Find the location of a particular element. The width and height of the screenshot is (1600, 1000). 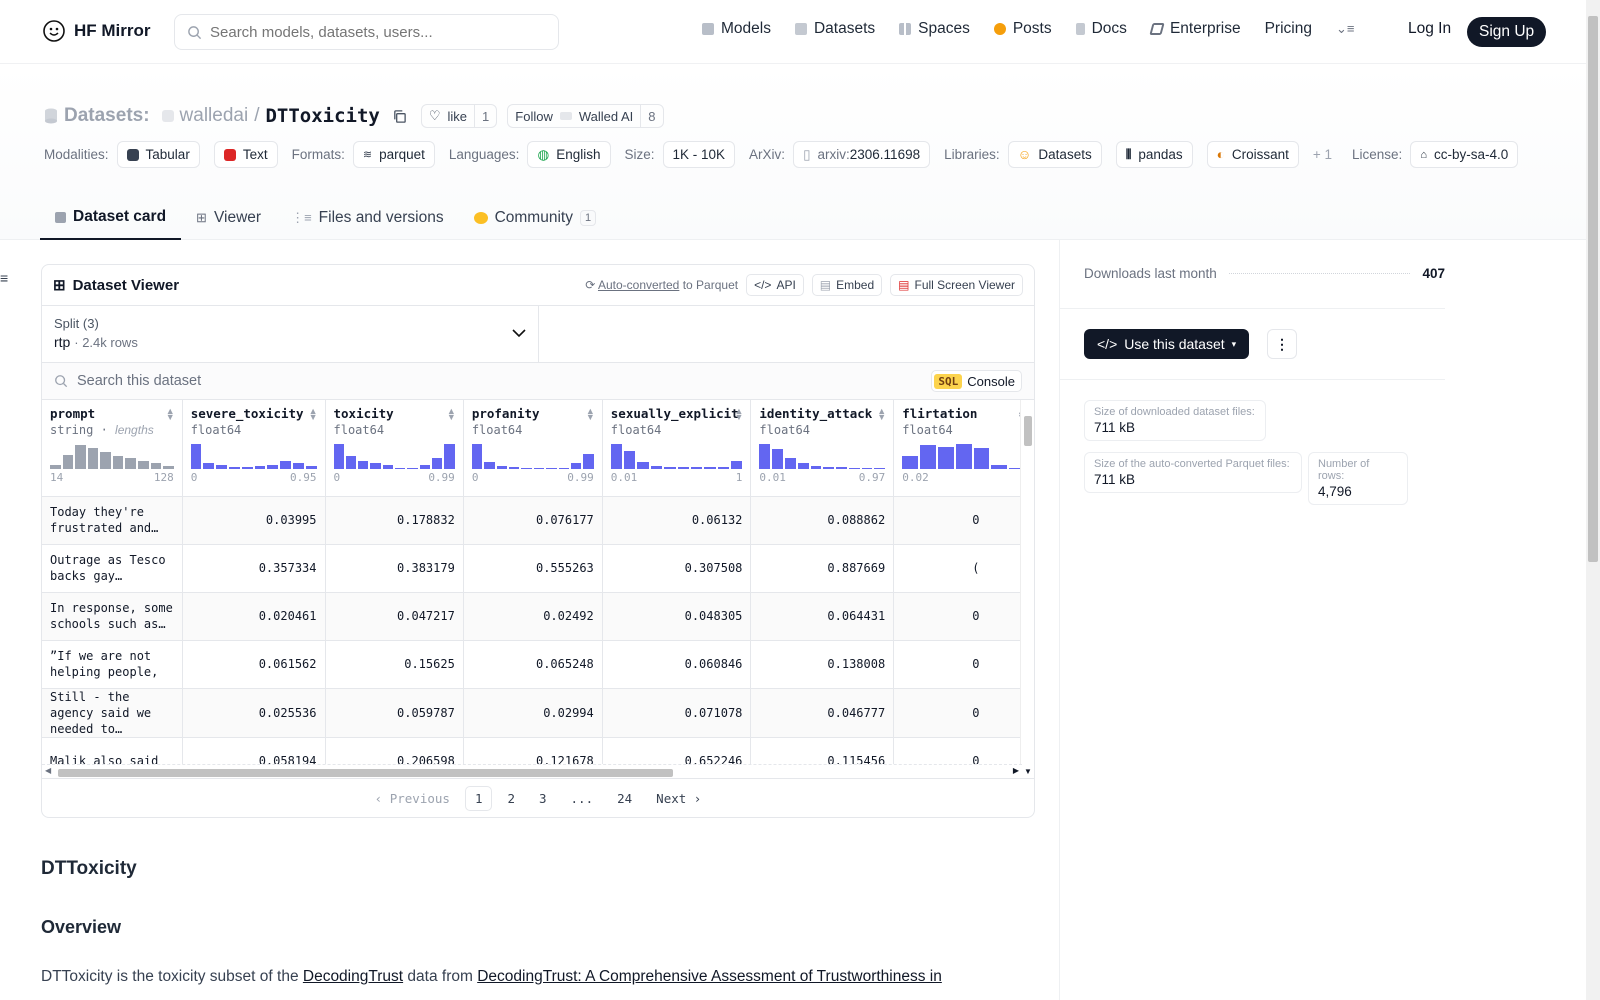

split-selector: Split (3) rtp · 2.4k rows is located at coordinates (290, 334).